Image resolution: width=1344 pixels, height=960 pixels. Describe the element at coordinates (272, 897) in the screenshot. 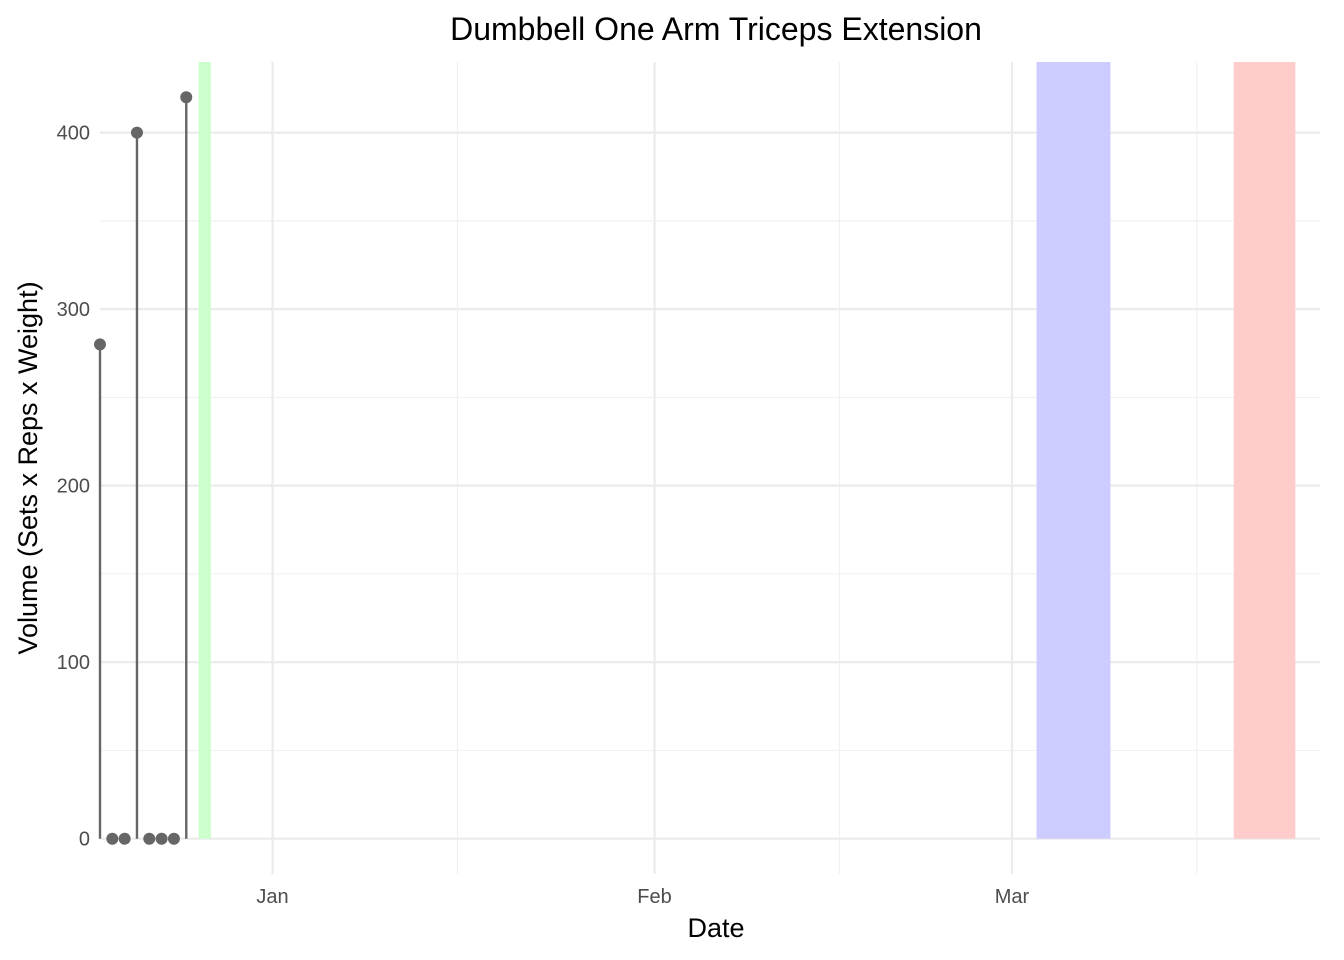

I see `x-tick-label: Jan` at that location.